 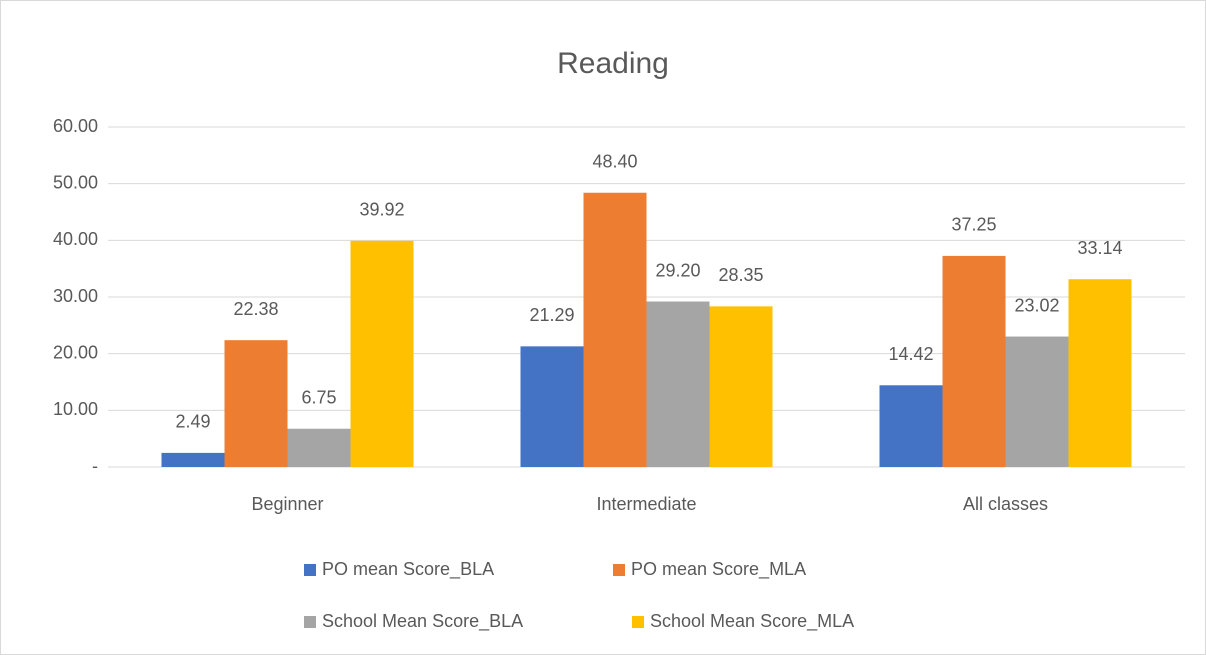 I want to click on y-tick-label: 60.00, so click(x=75, y=126).